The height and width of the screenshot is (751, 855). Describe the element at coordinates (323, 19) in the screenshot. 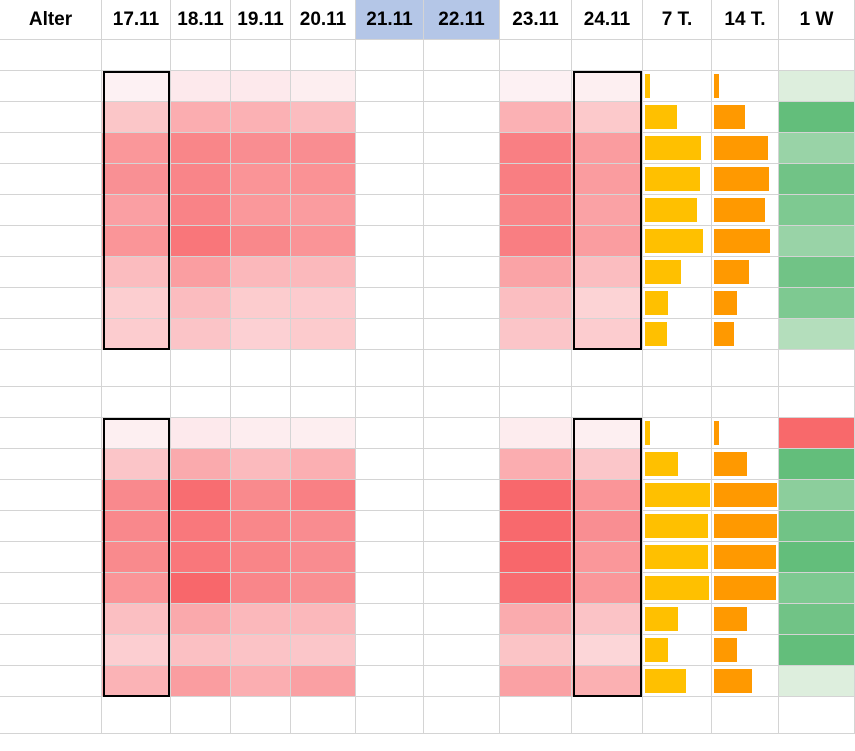

I see `header-4-text: 20.11` at that location.